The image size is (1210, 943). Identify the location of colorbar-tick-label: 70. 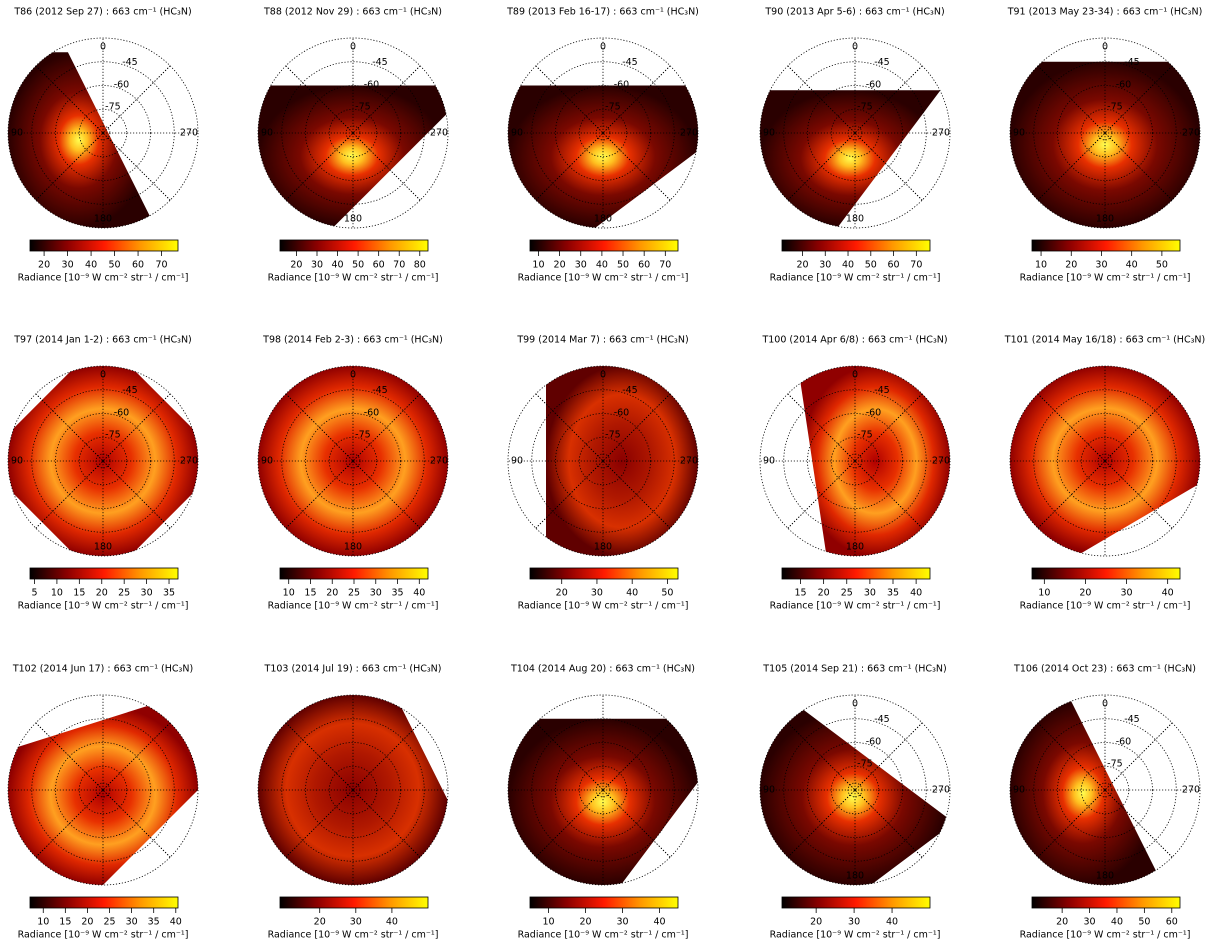
(162, 265).